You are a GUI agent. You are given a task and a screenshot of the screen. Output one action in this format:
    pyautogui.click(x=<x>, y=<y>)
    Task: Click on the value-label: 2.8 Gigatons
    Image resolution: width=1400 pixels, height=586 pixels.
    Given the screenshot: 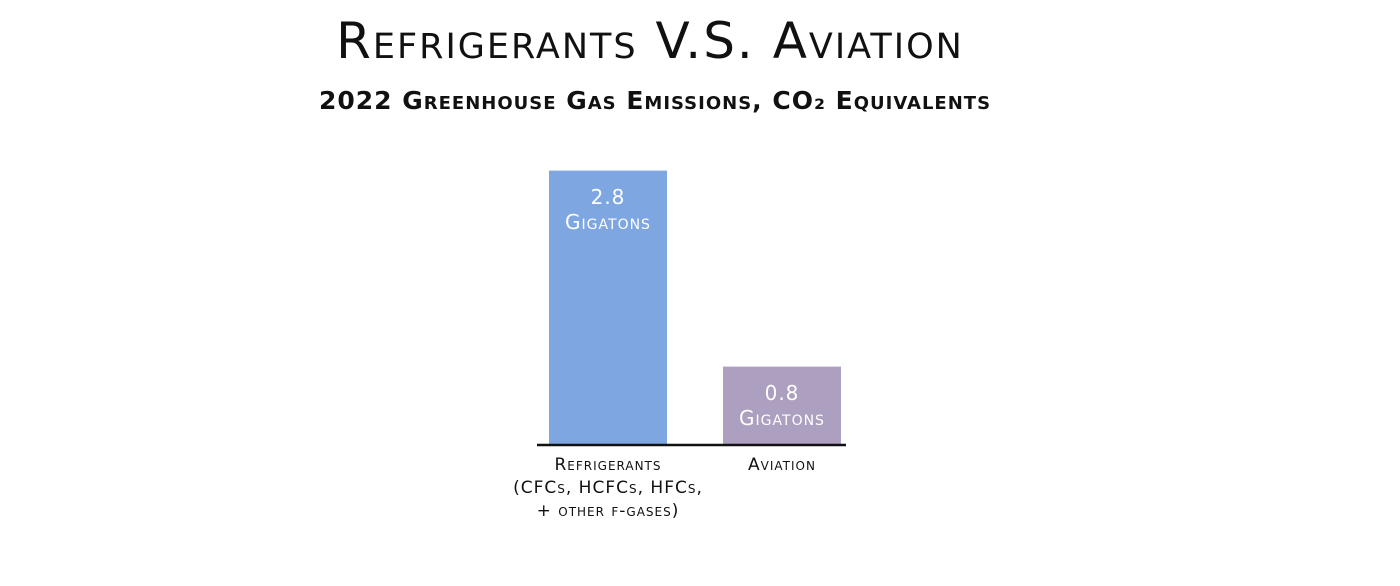 What is the action you would take?
    pyautogui.click(x=608, y=209)
    